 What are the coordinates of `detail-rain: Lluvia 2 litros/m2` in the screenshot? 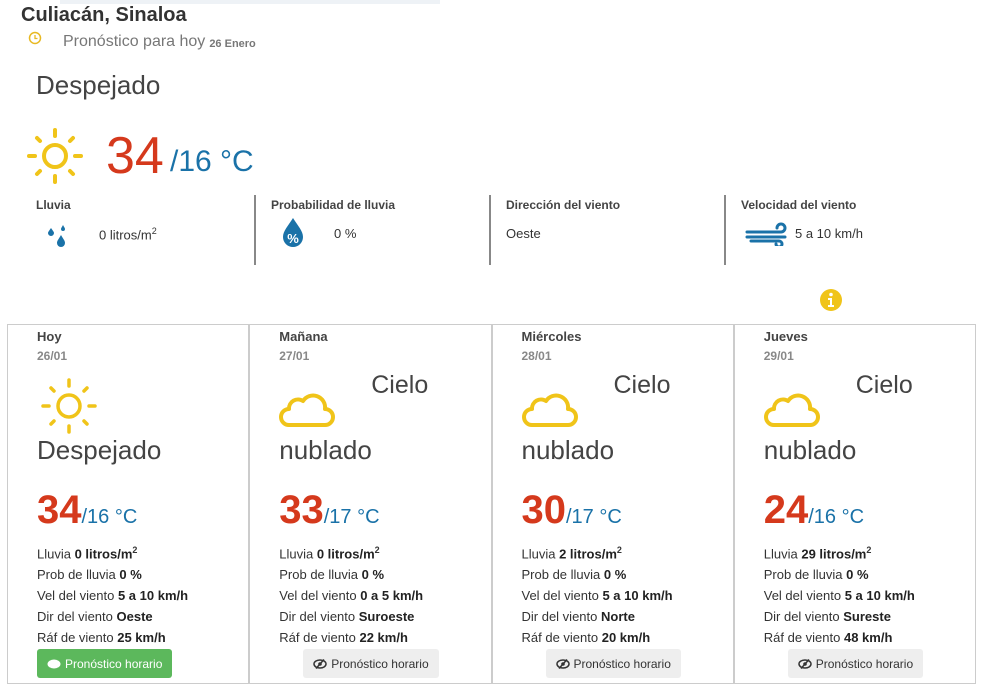 It's located at (571, 553).